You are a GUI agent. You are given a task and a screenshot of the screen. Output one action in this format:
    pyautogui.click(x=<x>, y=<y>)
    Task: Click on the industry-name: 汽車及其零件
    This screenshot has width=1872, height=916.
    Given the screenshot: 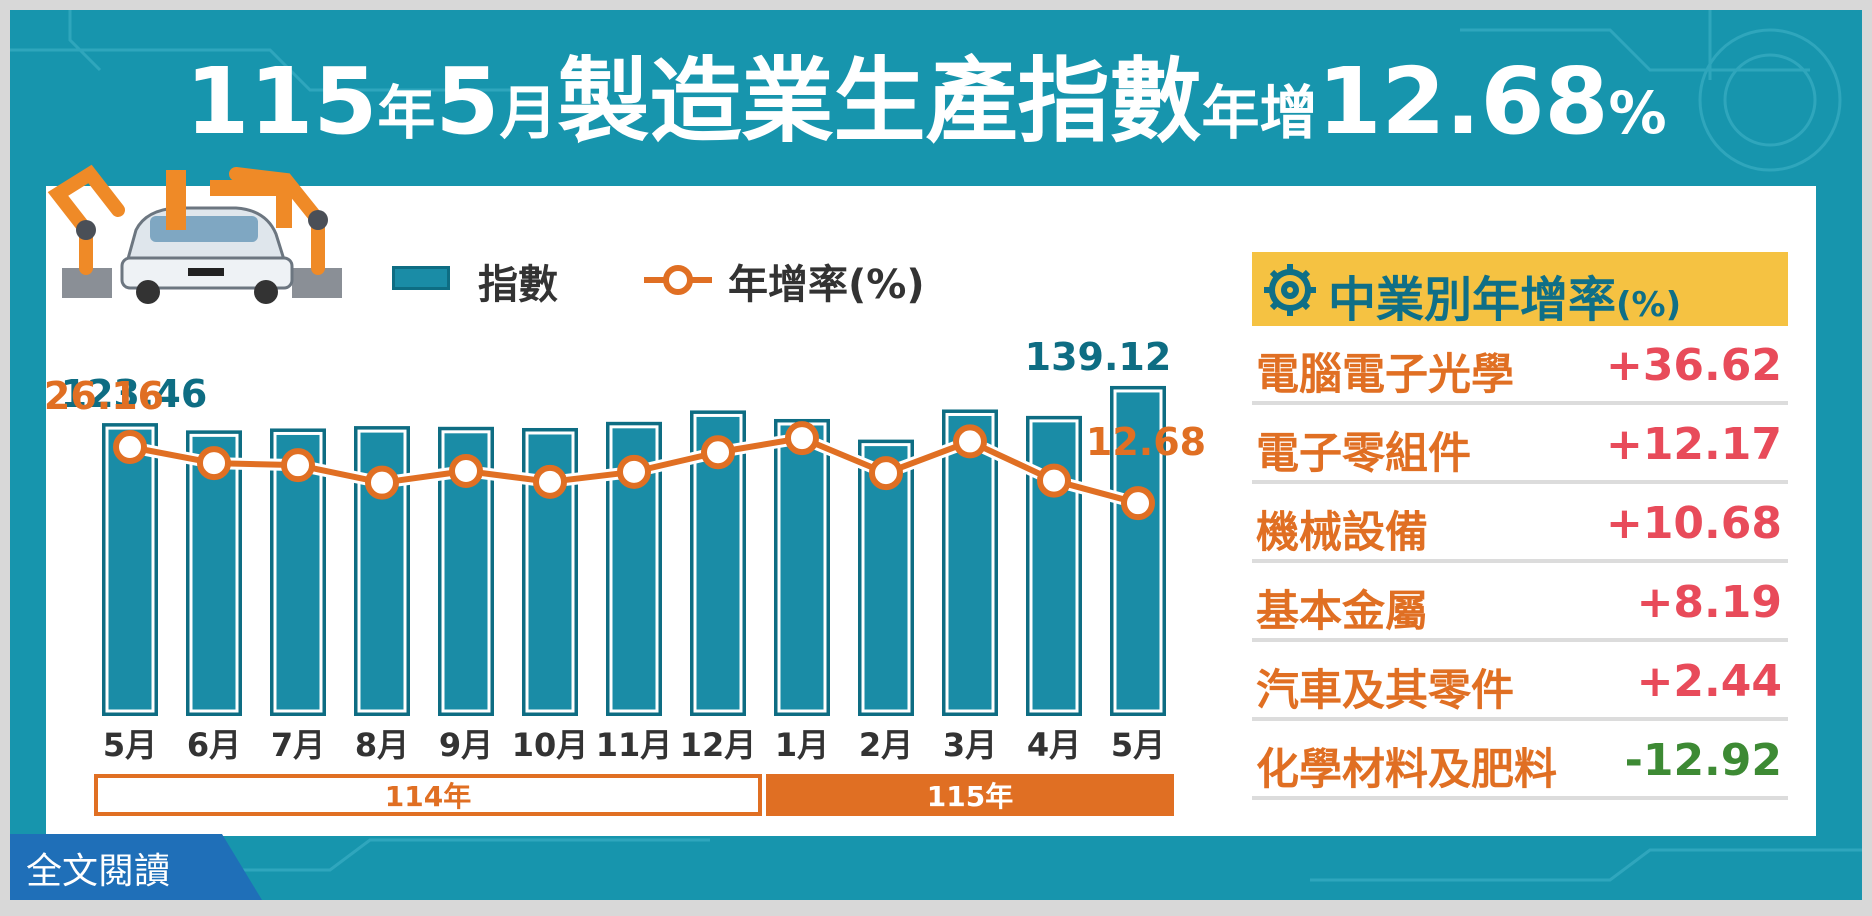 What is the action you would take?
    pyautogui.click(x=1385, y=691)
    